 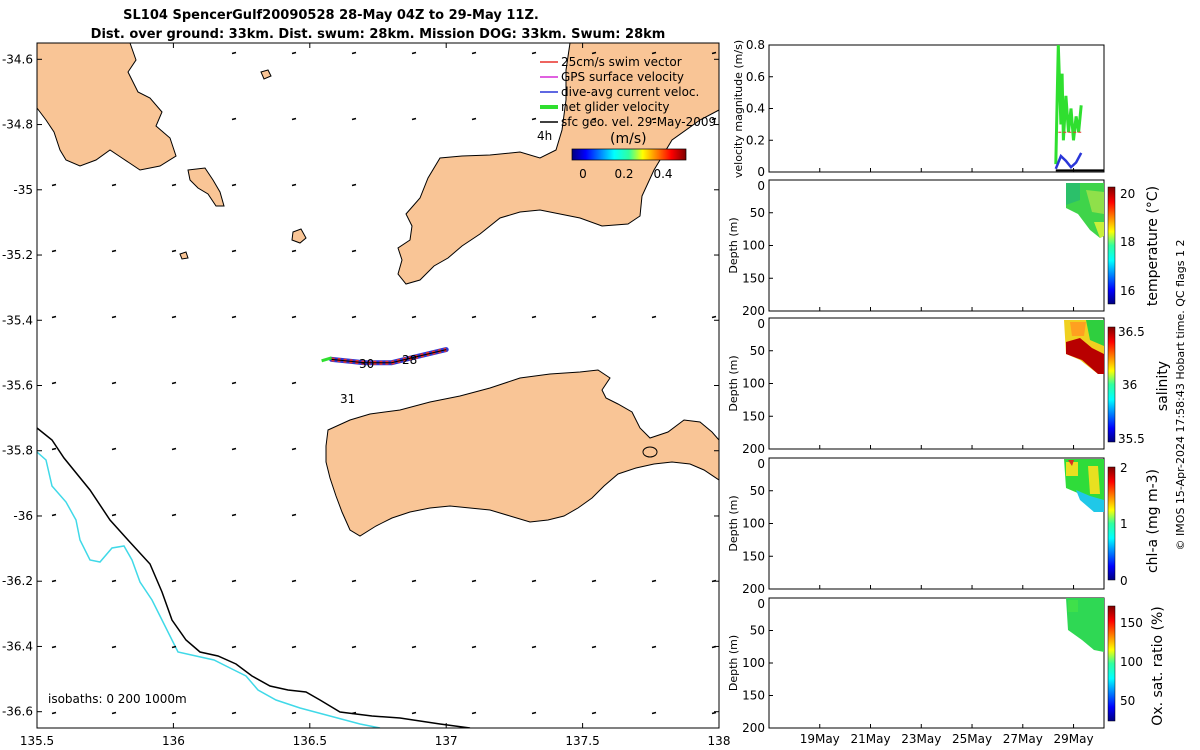 What do you see at coordinates (23, 190) in the screenshot?
I see `map-ytick-label: -35` at bounding box center [23, 190].